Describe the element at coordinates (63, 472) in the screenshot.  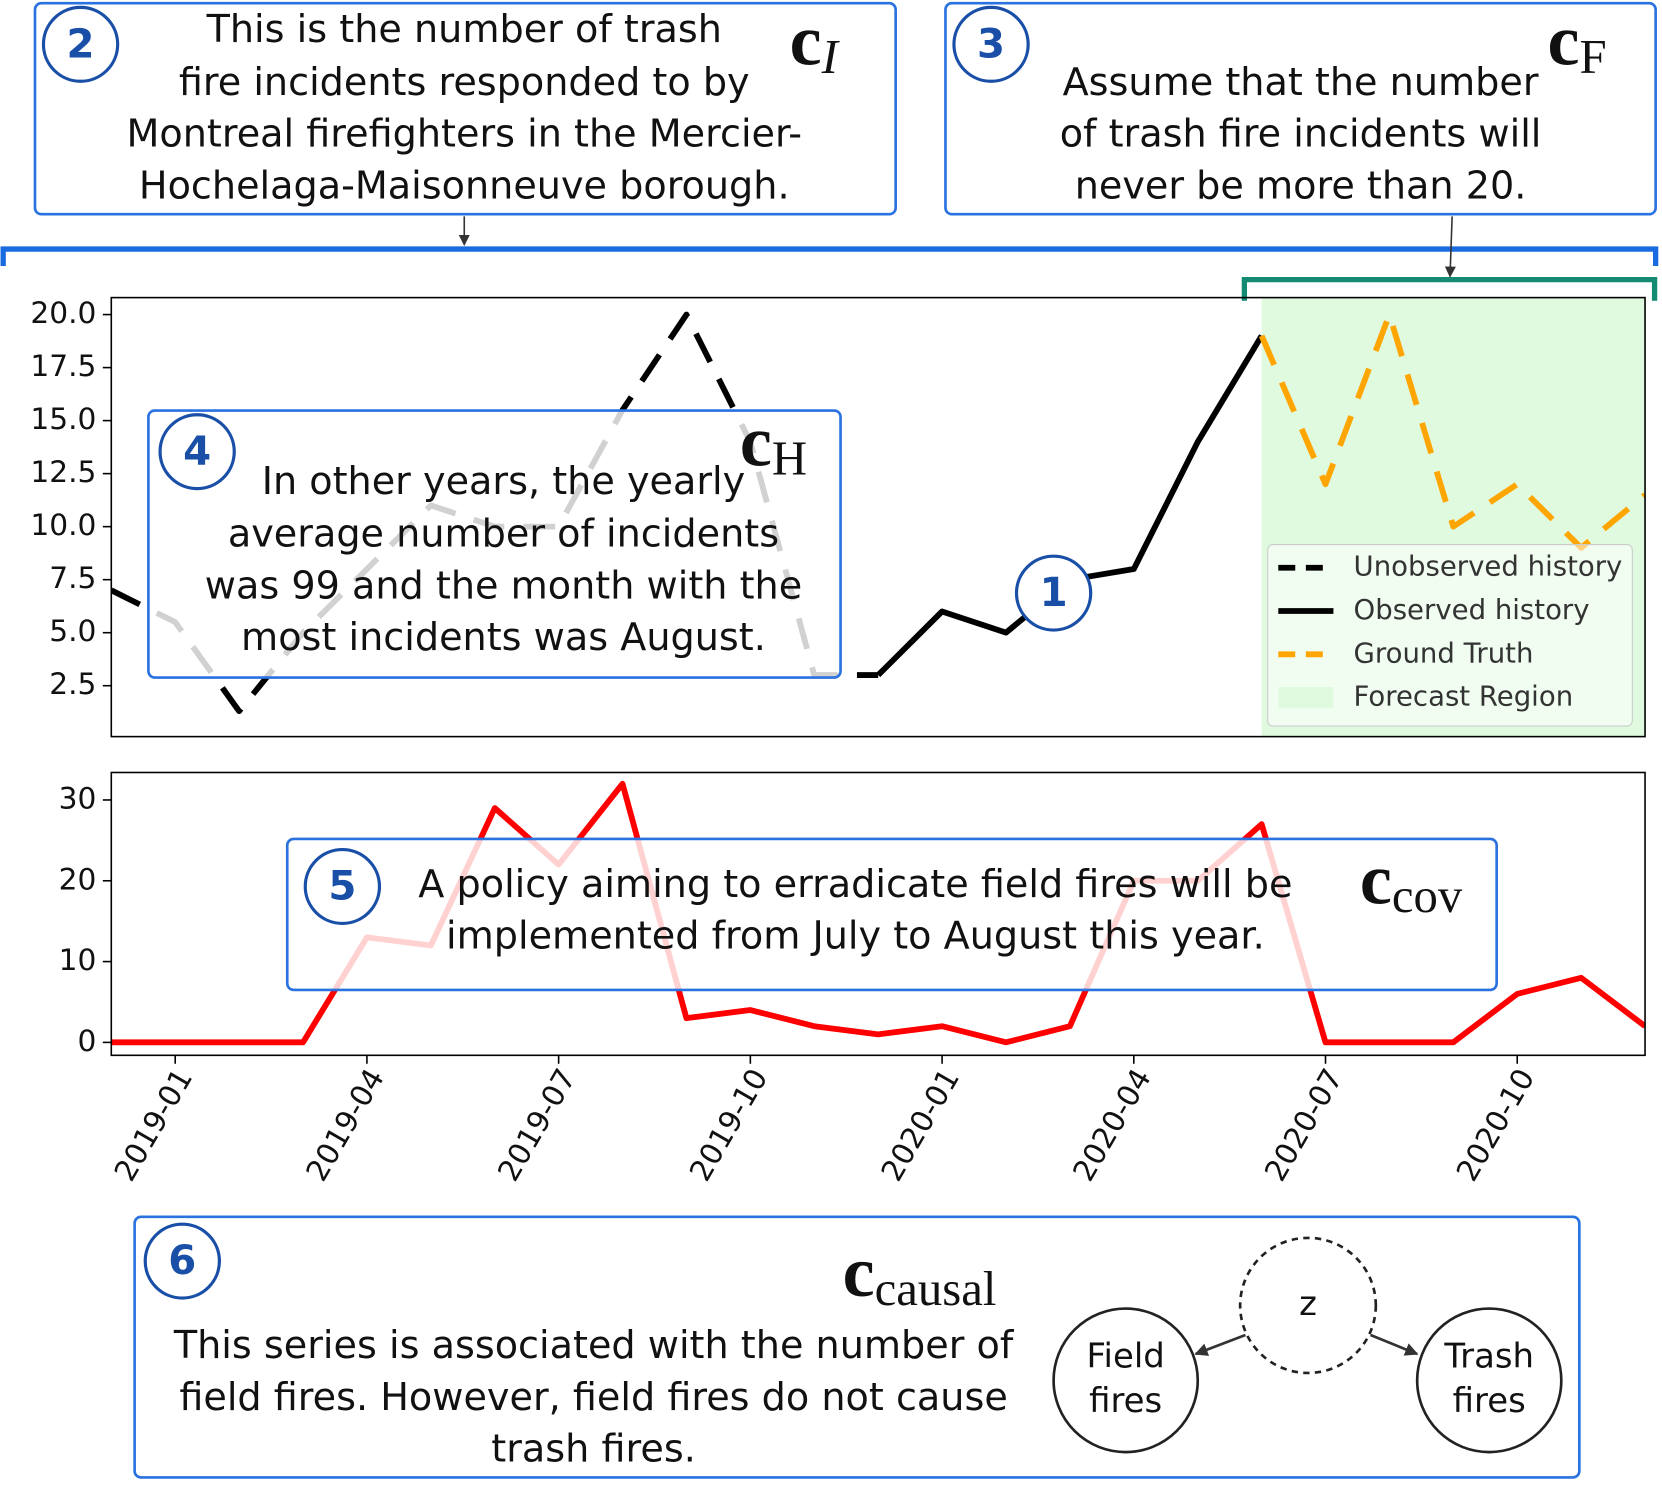
I see `y-tick-label: 12.5` at that location.